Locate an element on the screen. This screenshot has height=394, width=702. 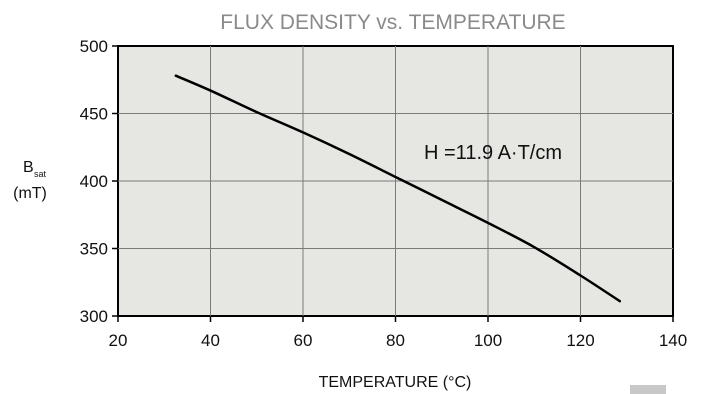
y-tick-label: 350 is located at coordinates (94, 249).